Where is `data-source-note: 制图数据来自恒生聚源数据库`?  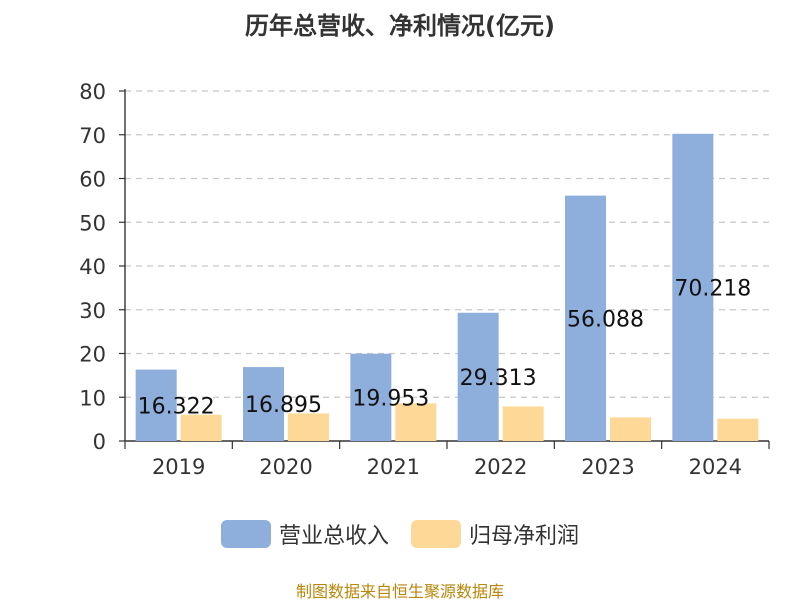 data-source-note: 制图数据来自恒生聚源数据库 is located at coordinates (399, 591).